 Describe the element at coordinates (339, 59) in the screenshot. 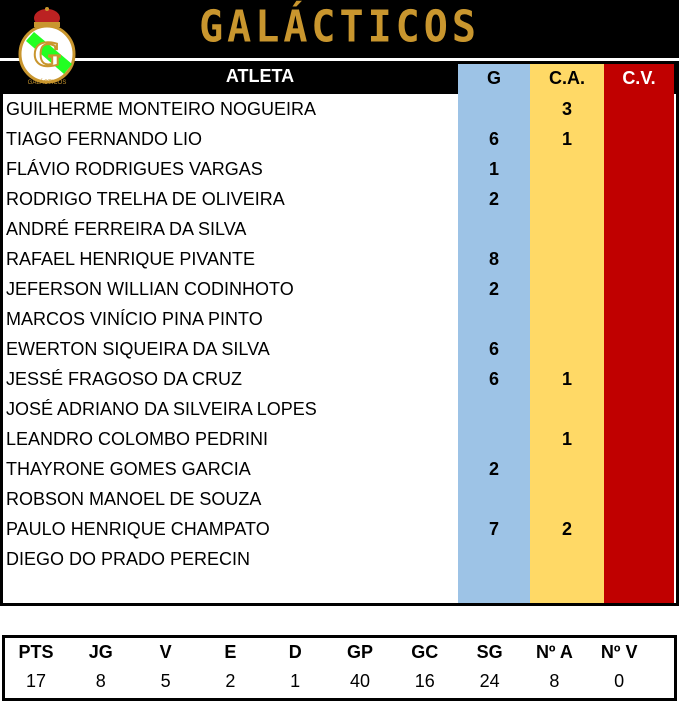

I see `divider` at that location.